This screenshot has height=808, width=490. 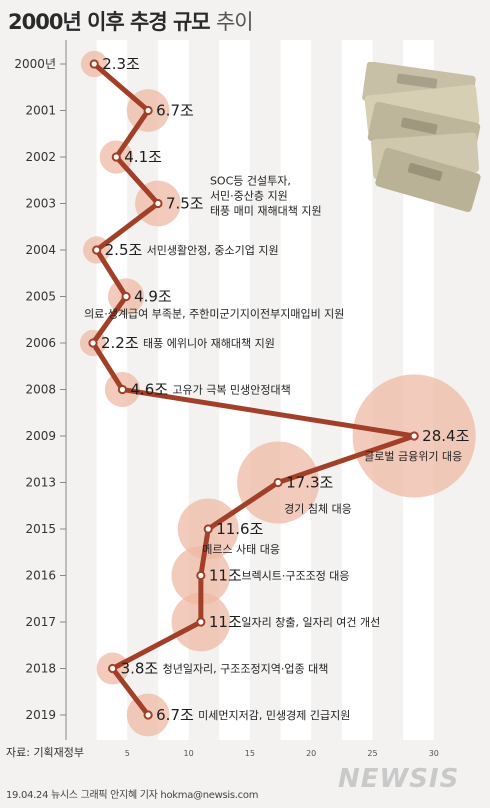 What do you see at coordinates (40, 297) in the screenshot?
I see `y-tick-label: 2005` at bounding box center [40, 297].